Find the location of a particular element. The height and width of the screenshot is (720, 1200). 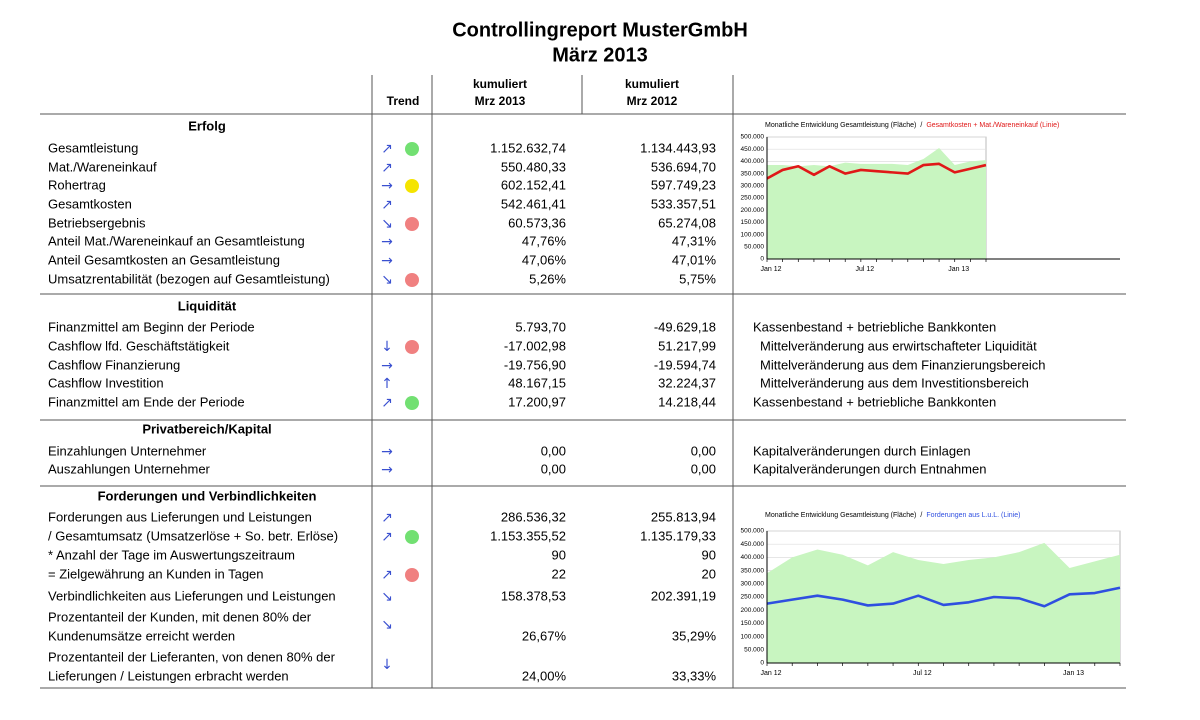

row-label: Gesamtkosten is located at coordinates (90, 203).